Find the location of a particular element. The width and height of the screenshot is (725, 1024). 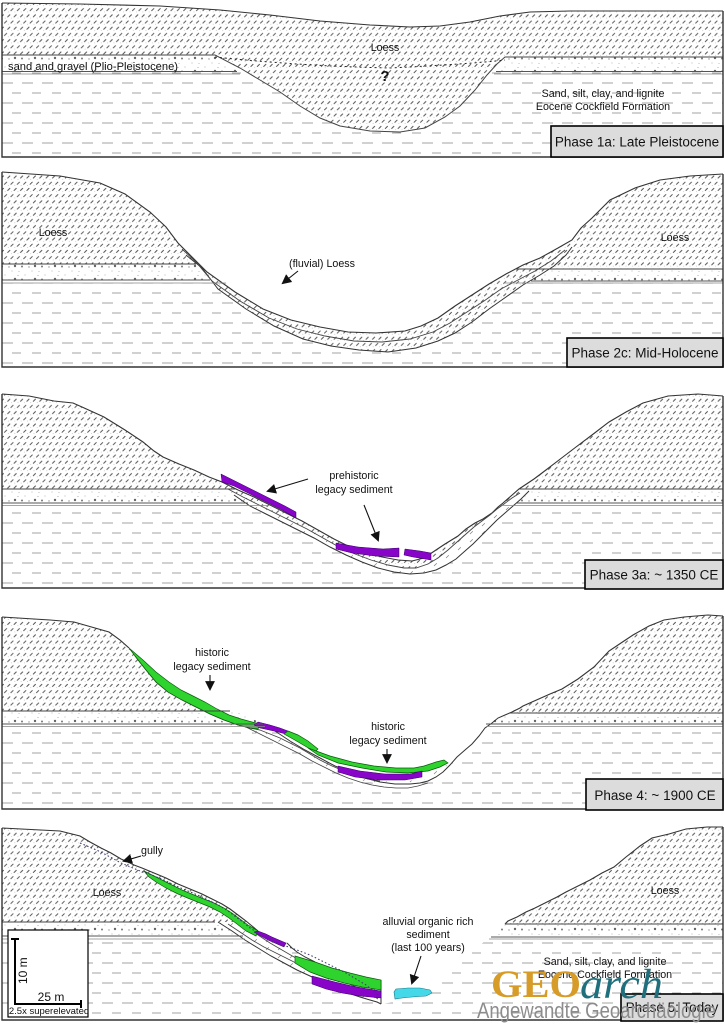

svg-text: prehistoric is located at coordinates (354, 476).